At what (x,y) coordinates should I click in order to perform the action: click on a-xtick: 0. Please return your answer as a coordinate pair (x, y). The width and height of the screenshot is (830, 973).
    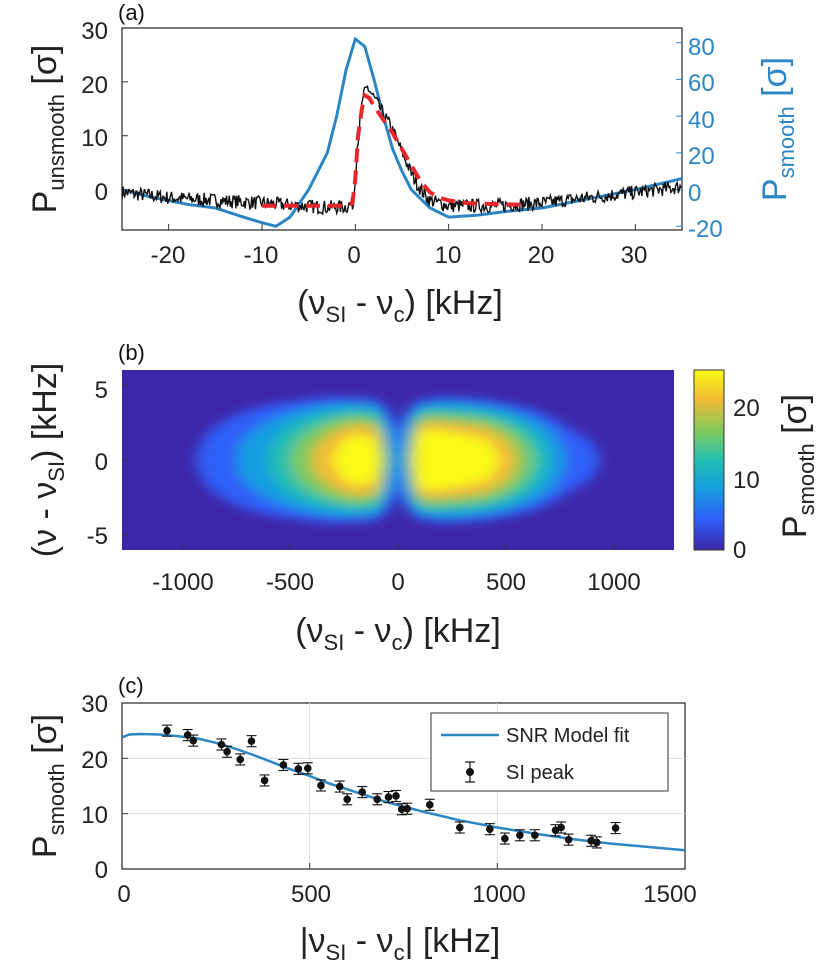
    Looking at the image, I should click on (353, 255).